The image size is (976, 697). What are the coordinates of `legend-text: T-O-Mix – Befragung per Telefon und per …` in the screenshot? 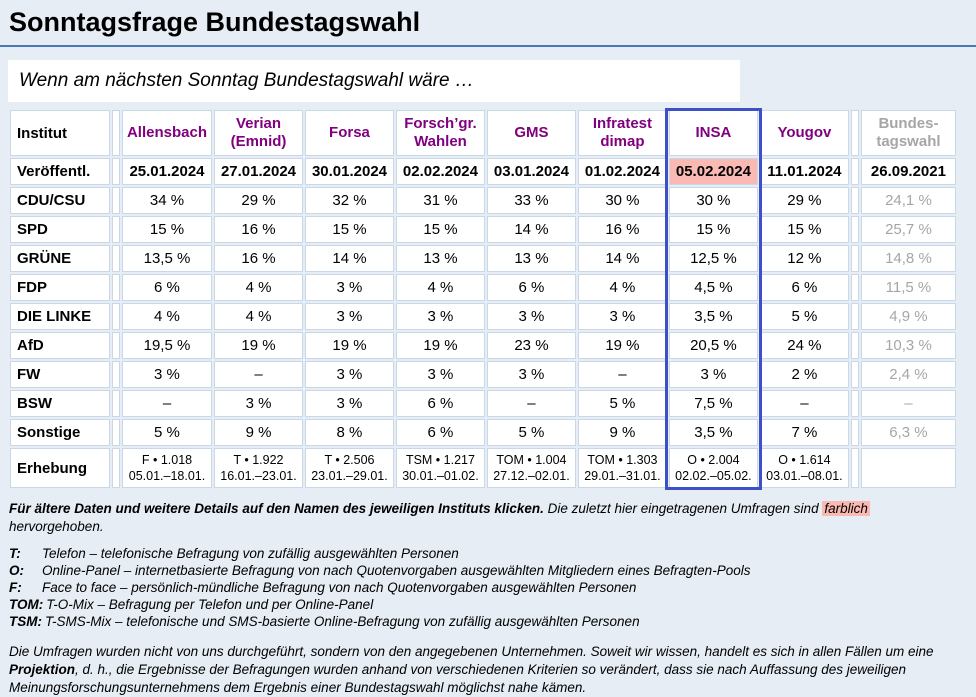 It's located at (210, 605).